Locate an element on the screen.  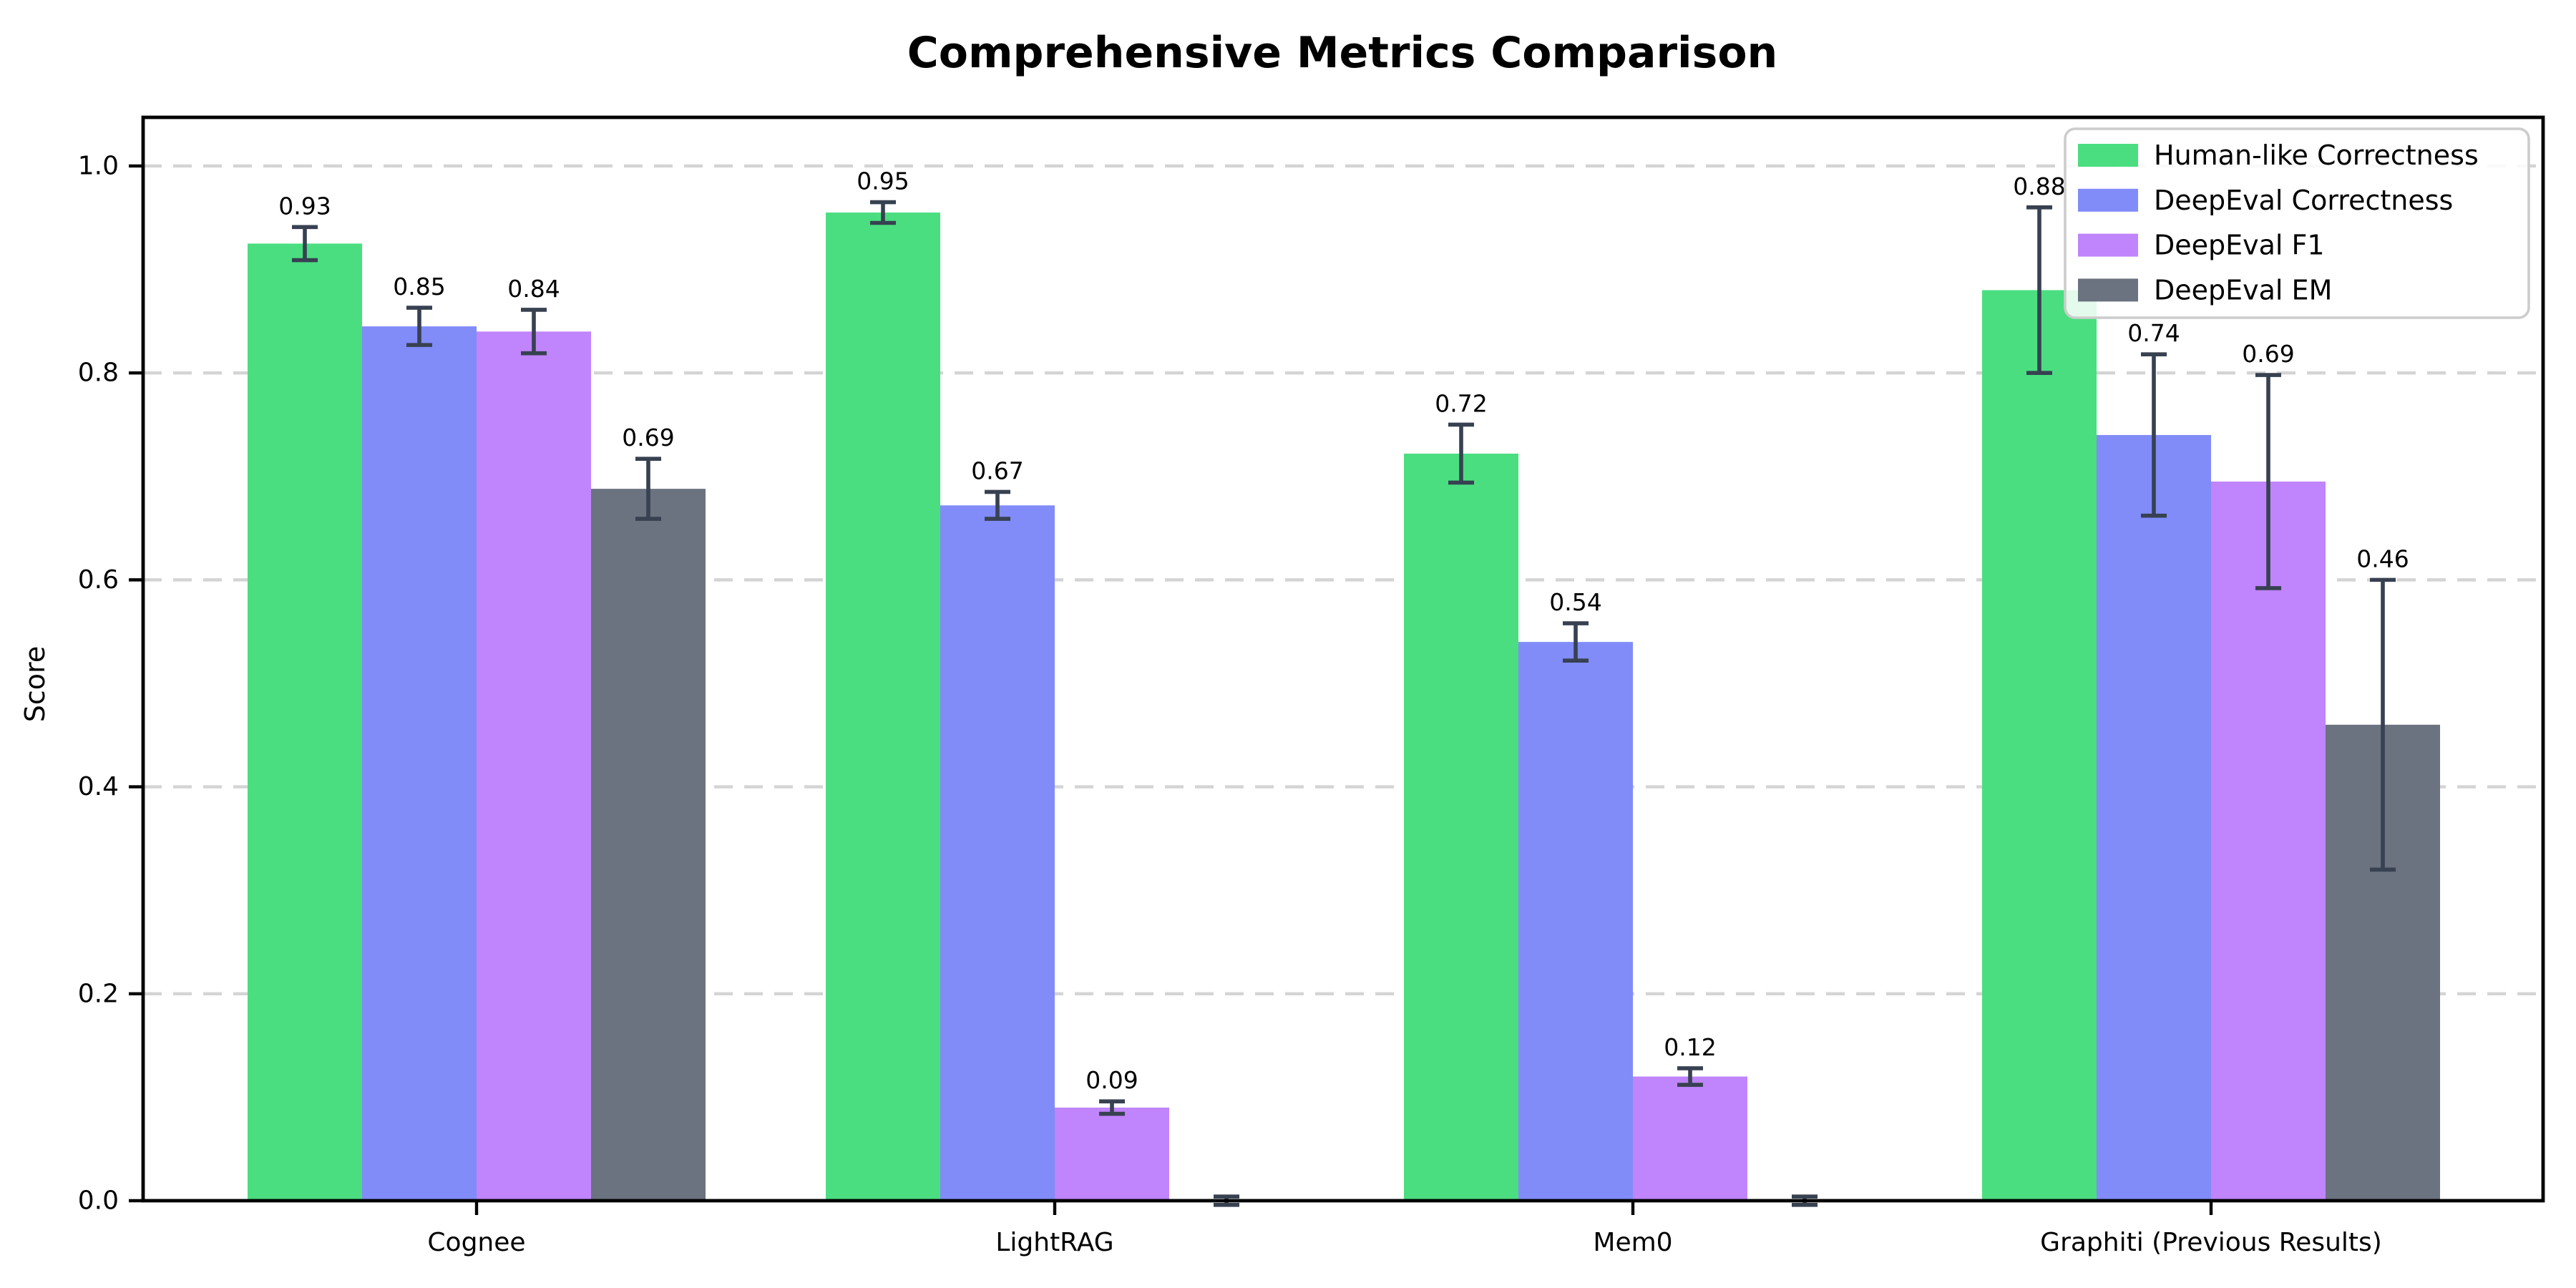
y-tick-label: 0.4 is located at coordinates (98, 786).